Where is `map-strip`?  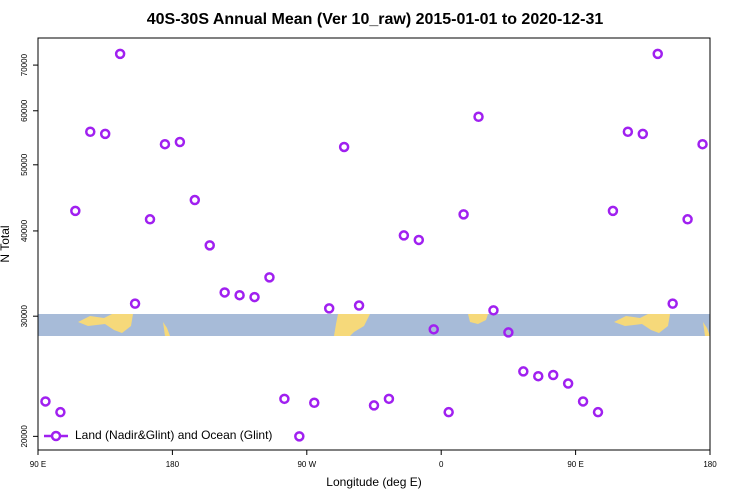
map-strip is located at coordinates (374, 325).